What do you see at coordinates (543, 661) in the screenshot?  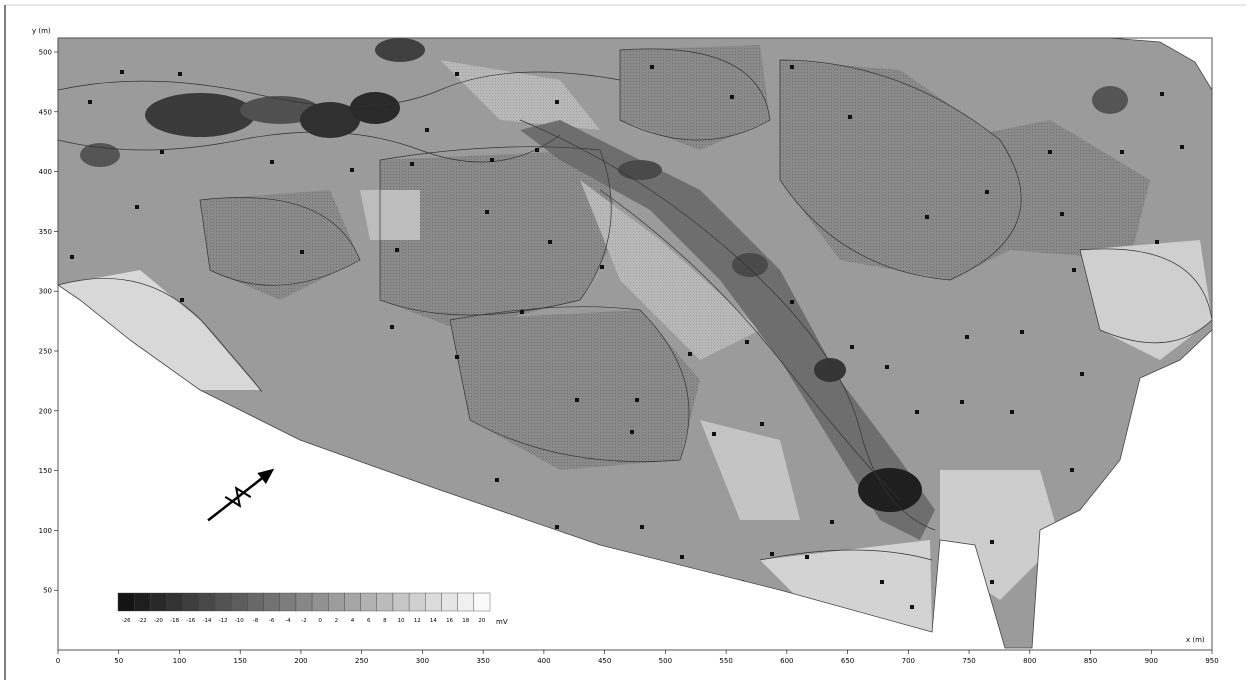 I see `x-tick-label: 400` at bounding box center [543, 661].